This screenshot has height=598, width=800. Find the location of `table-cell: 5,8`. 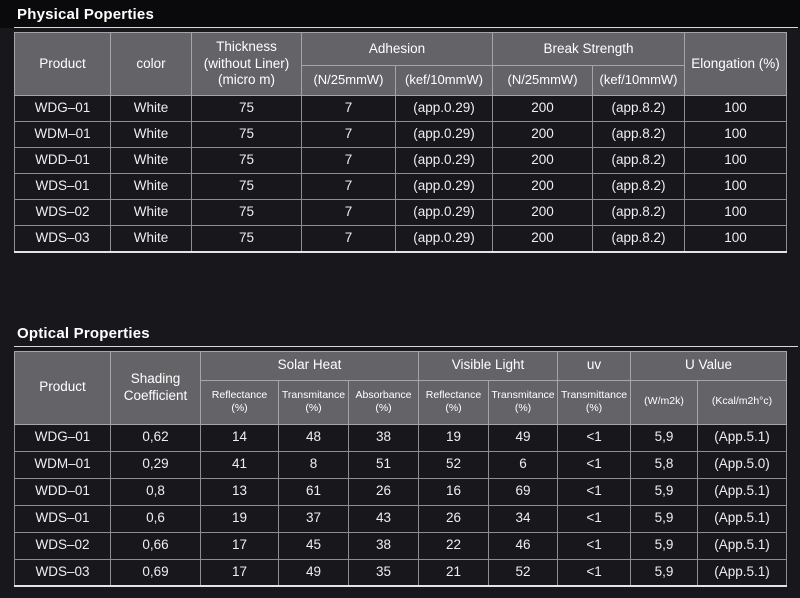

table-cell: 5,8 is located at coordinates (664, 464).